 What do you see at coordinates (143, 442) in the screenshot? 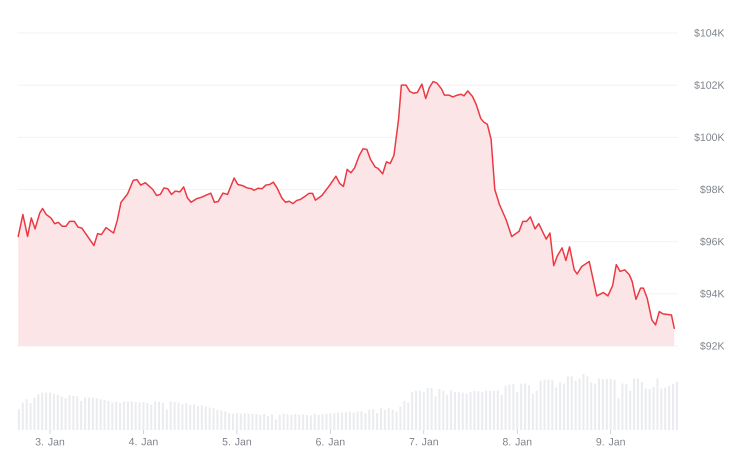
I see `x-tick-label: 4. Jan` at bounding box center [143, 442].